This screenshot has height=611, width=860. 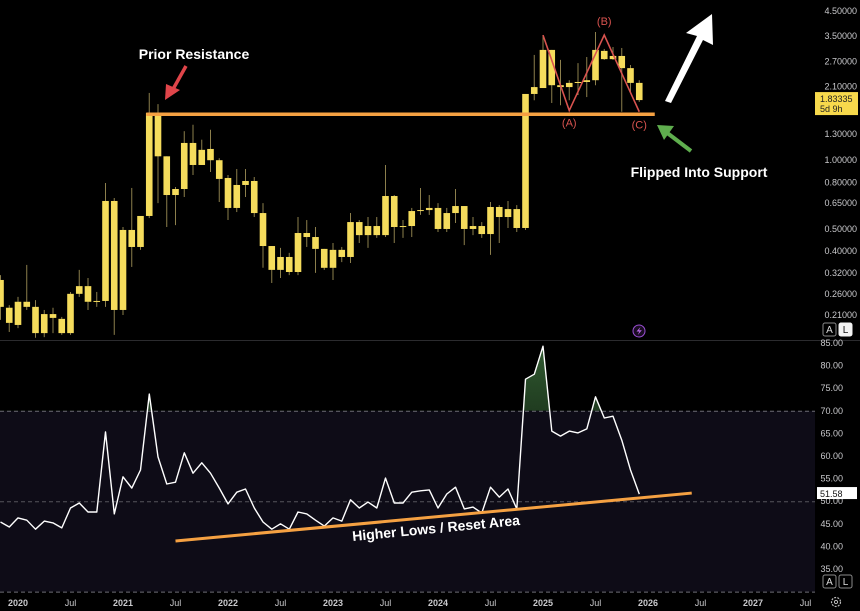 What do you see at coordinates (840, 273) in the screenshot?
I see `price-tick-label: 0.32000` at bounding box center [840, 273].